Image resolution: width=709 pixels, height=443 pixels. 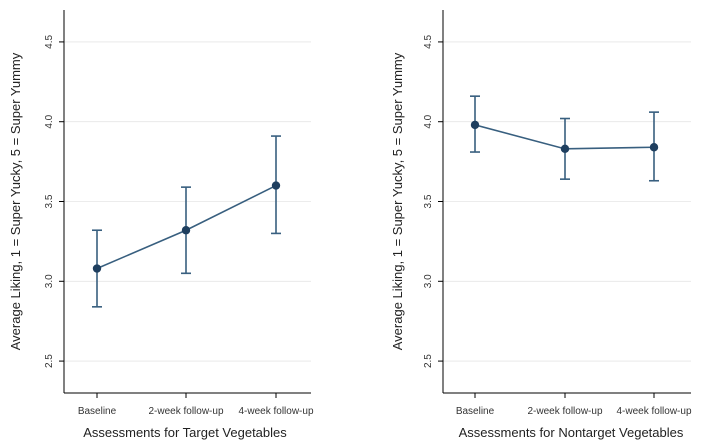 I want to click on x-axis-title: Assessments for Target Vegetables, so click(x=185, y=432).